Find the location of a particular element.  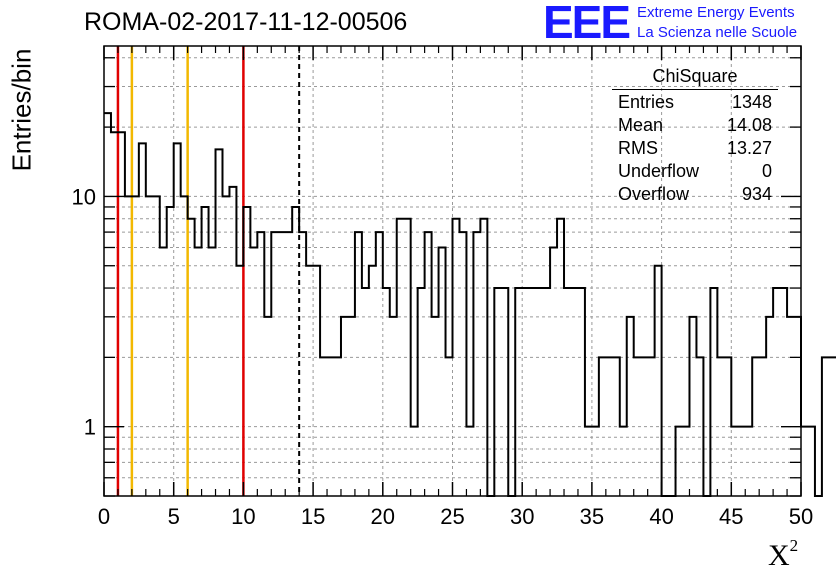

x-tick-label: 10 is located at coordinates (243, 516).